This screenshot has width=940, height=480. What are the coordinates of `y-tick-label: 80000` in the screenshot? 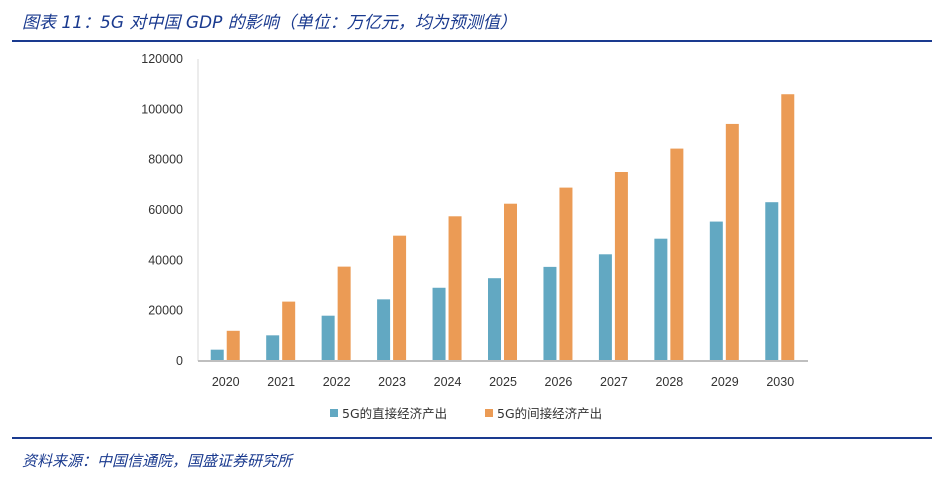 It's located at (165, 160).